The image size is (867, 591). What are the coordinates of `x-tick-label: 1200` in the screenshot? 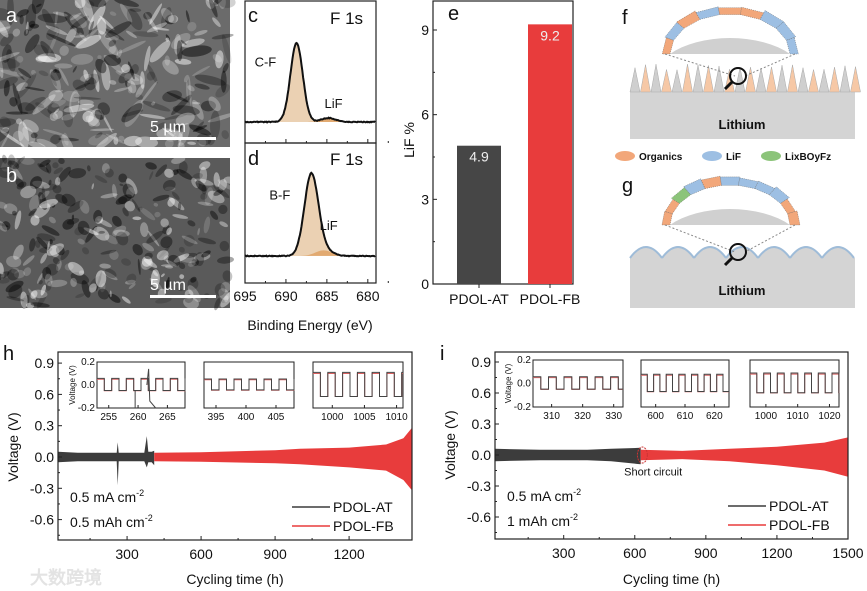 It's located at (776, 553).